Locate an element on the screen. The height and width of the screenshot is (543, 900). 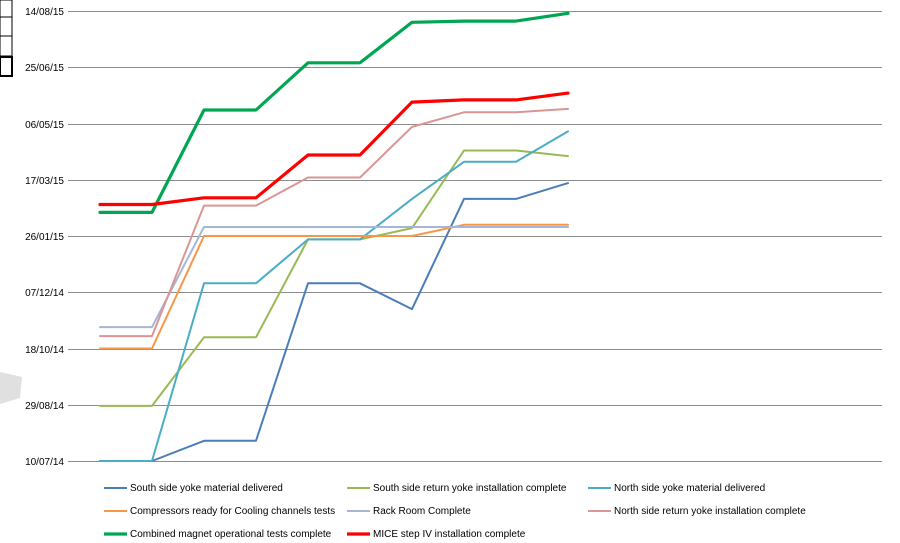
y-tick-label: 29/08/14 is located at coordinates (44, 406).